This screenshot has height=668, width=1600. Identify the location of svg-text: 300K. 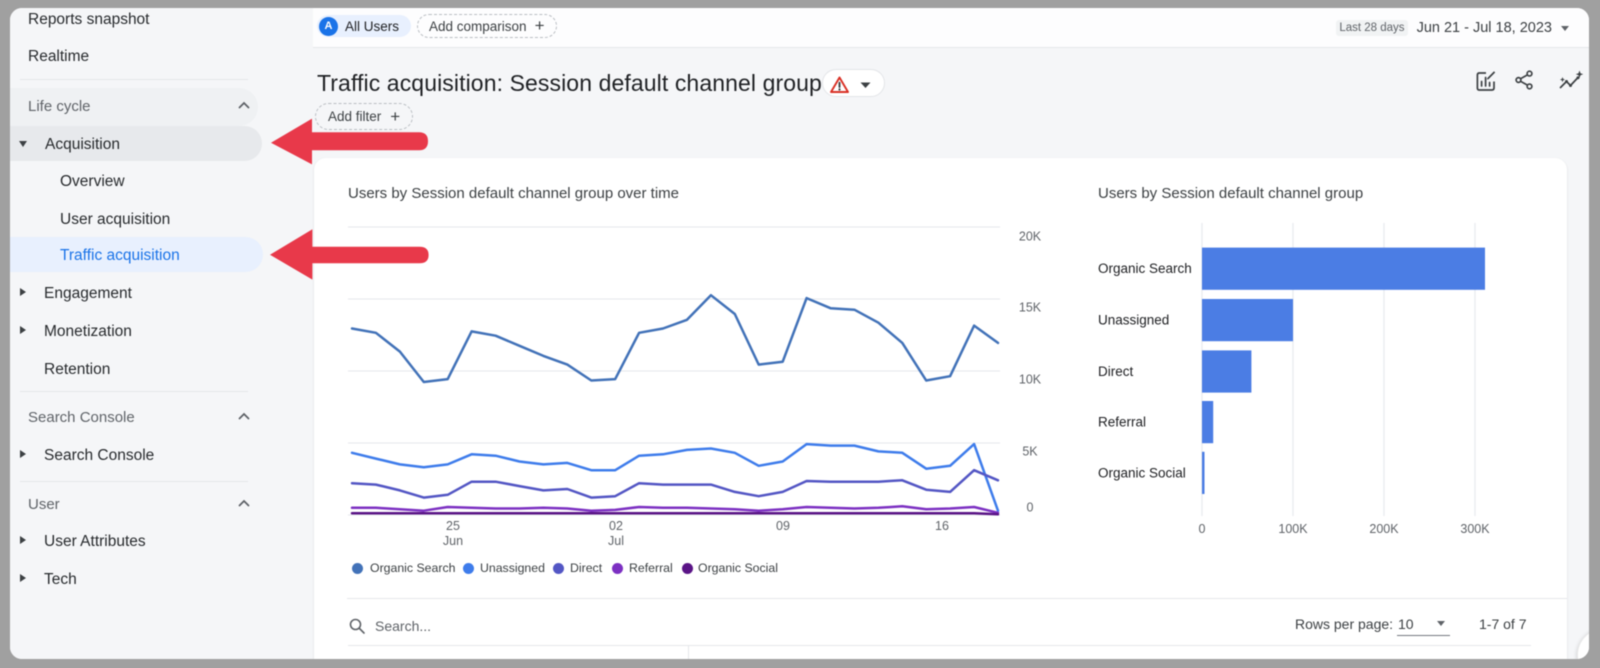
(1475, 529).